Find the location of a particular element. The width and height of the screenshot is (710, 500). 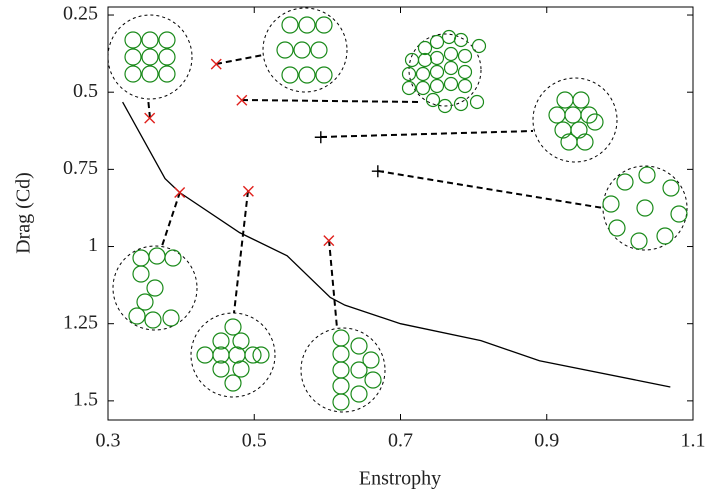

x-tick-label: 0.3 is located at coordinates (108, 441).